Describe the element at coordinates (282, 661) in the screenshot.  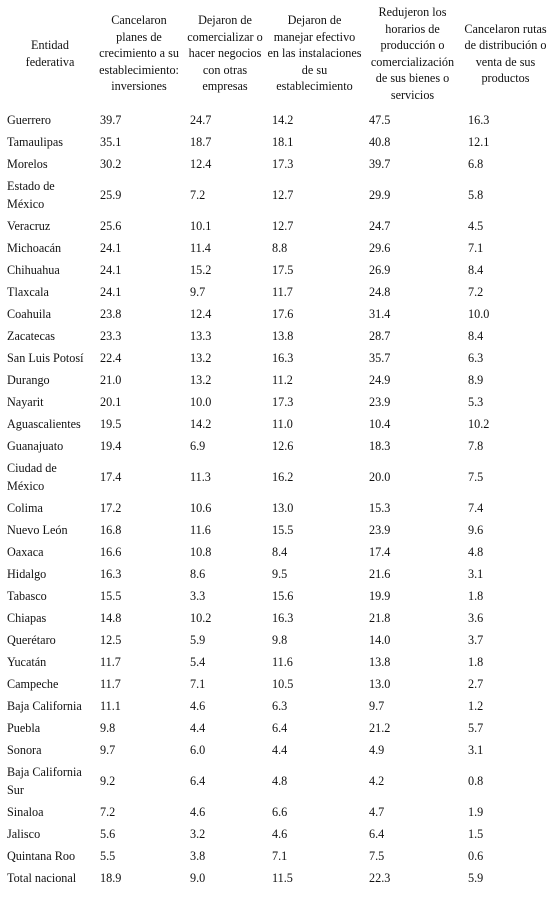
I see `cell-cash: 11.6` at that location.